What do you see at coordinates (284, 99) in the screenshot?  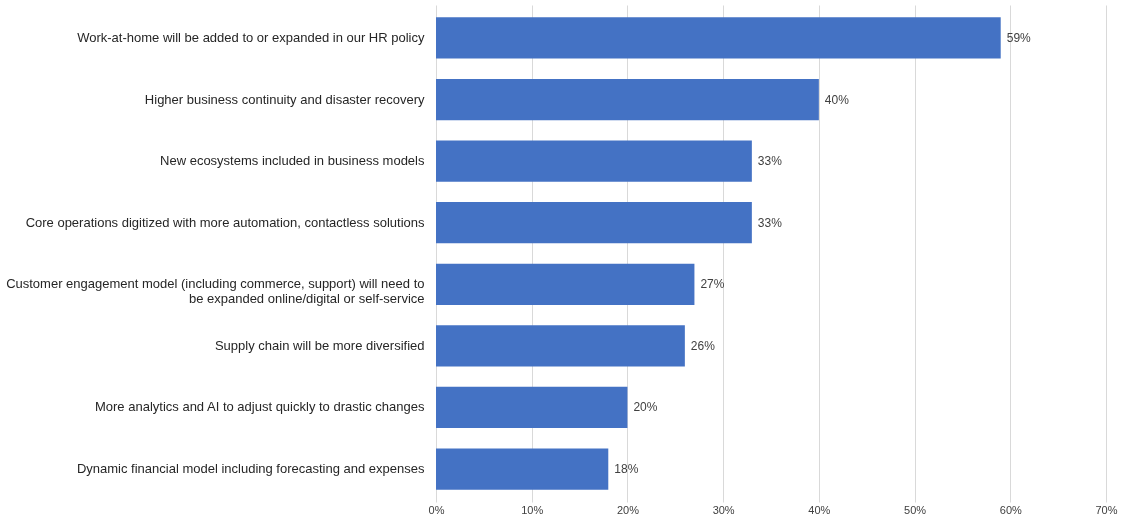 I see `y-tick-label: Higher business continuity and disaster recovery` at bounding box center [284, 99].